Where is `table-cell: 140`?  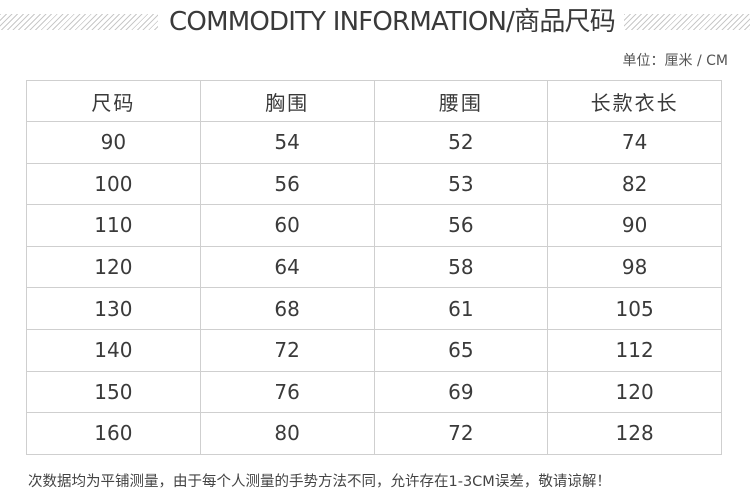 table-cell: 140 is located at coordinates (113, 350).